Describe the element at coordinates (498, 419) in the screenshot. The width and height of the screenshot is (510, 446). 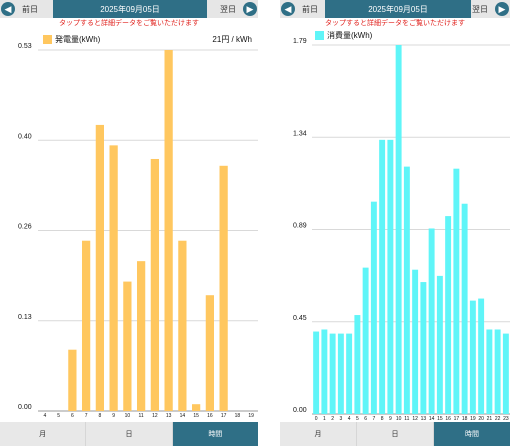
I see `x-tick-label: 22` at that location.